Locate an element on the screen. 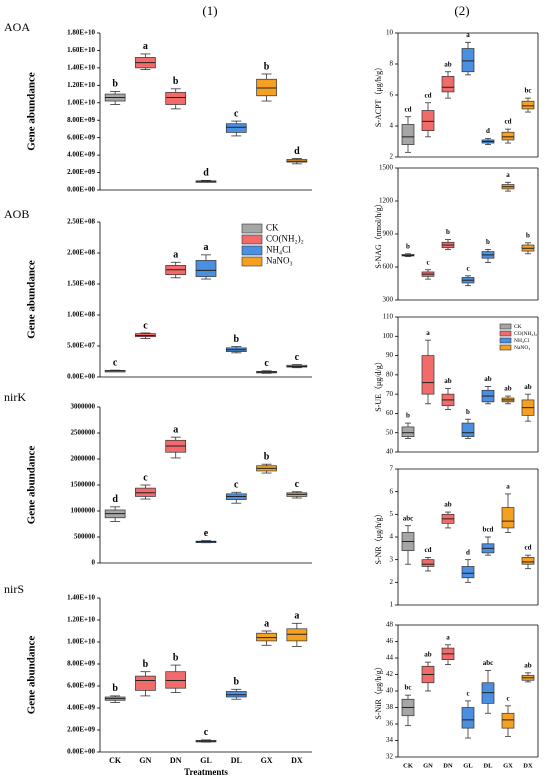  y-tick-label: 1.20E+10 is located at coordinates (81, 620).